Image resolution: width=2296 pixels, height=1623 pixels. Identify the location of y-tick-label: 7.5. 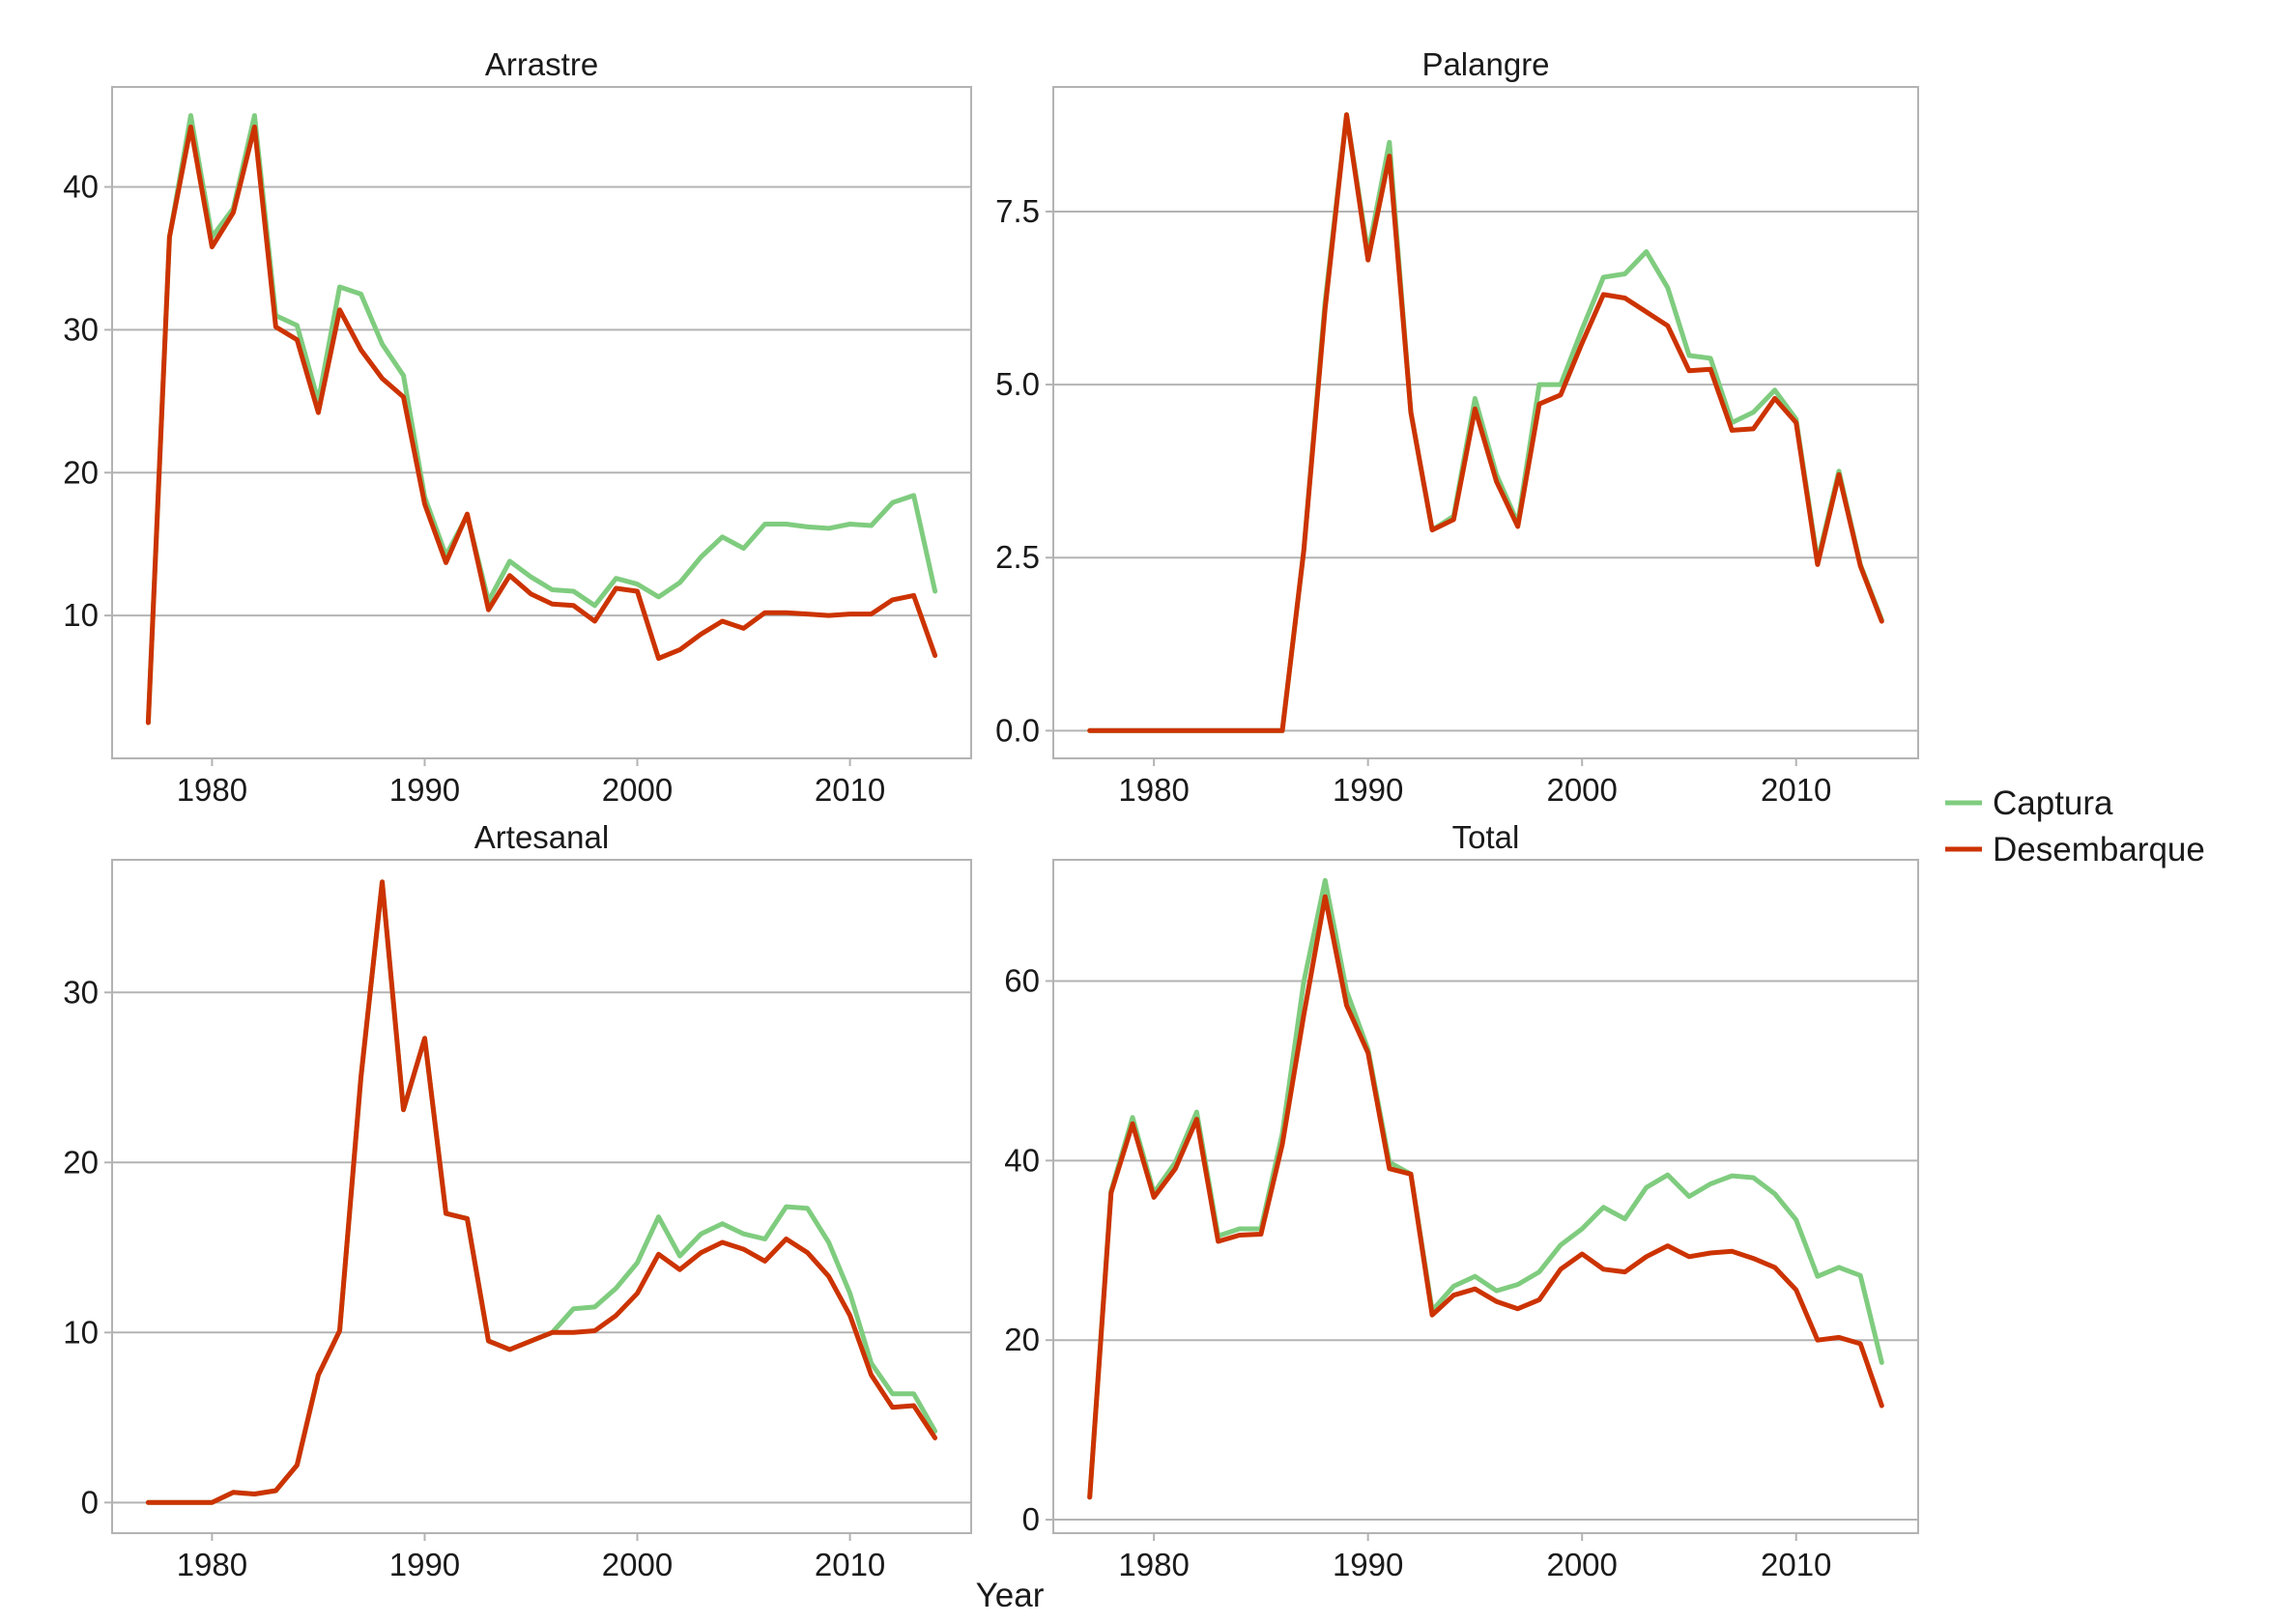
(1017, 211).